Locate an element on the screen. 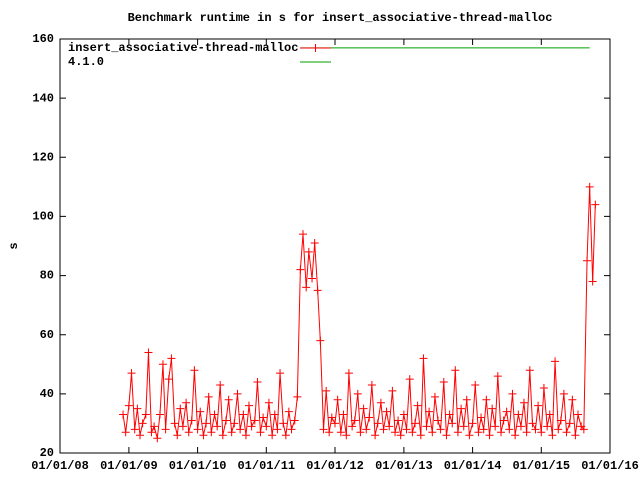  x-tick-label: 01/01/14 is located at coordinates (473, 466).